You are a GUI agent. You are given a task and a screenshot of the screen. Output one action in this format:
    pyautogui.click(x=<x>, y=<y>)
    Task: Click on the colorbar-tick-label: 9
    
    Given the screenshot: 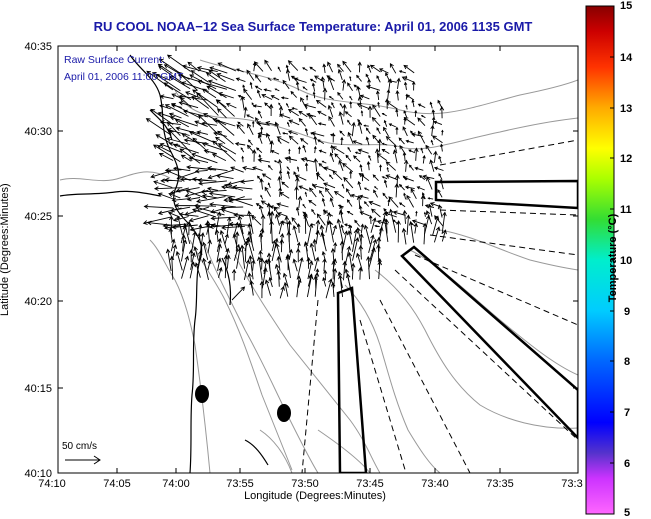 What is the action you would take?
    pyautogui.click(x=627, y=312)
    